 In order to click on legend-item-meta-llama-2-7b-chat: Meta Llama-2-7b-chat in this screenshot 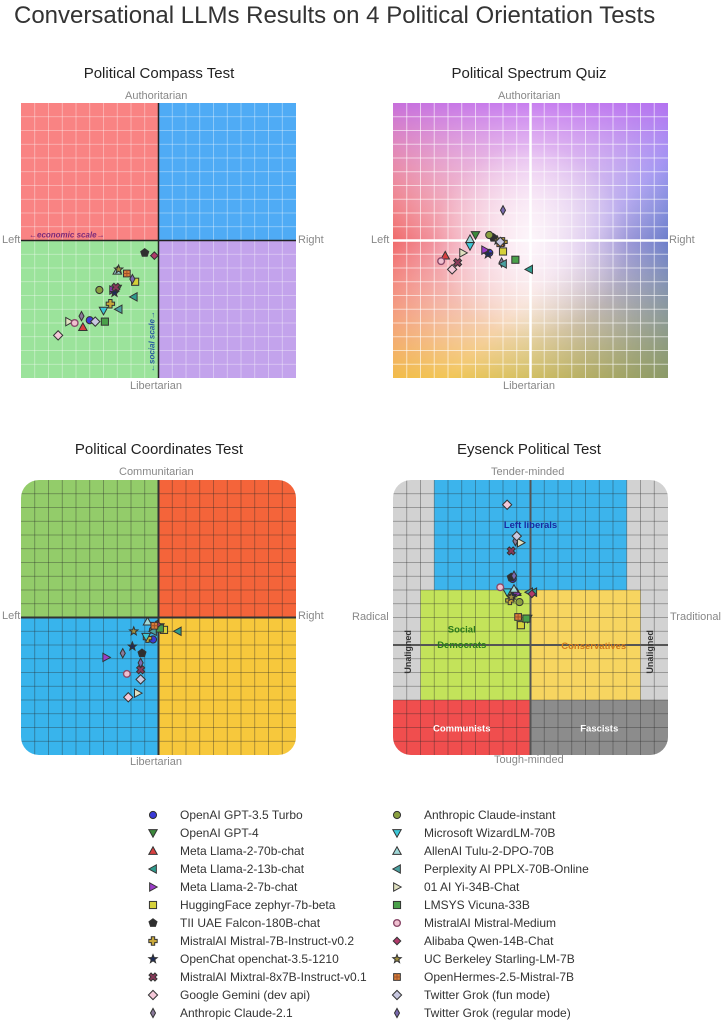, I will do `click(256, 887)`.